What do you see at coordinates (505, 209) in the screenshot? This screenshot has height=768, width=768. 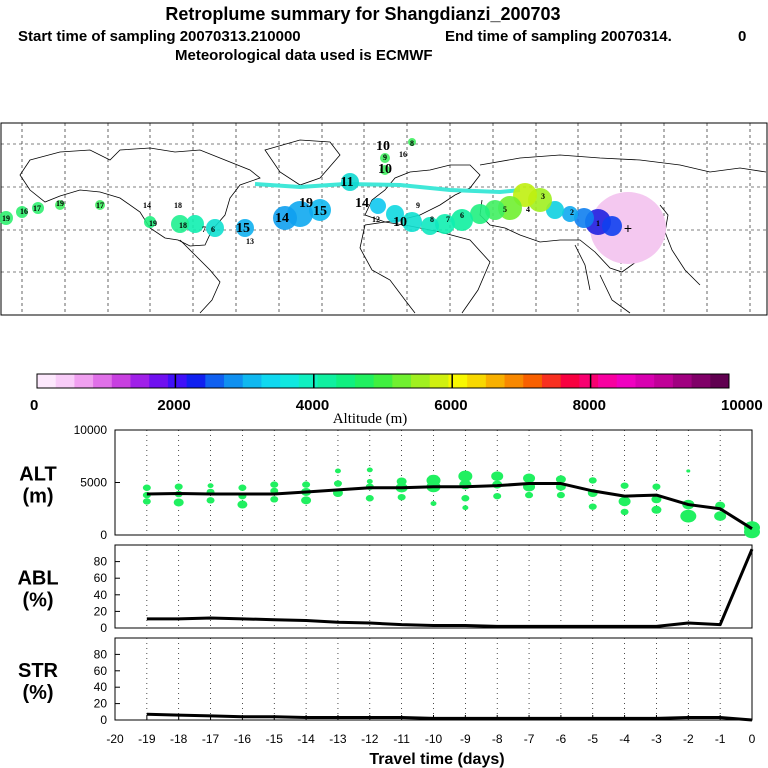 I see `day-label: 5` at bounding box center [505, 209].